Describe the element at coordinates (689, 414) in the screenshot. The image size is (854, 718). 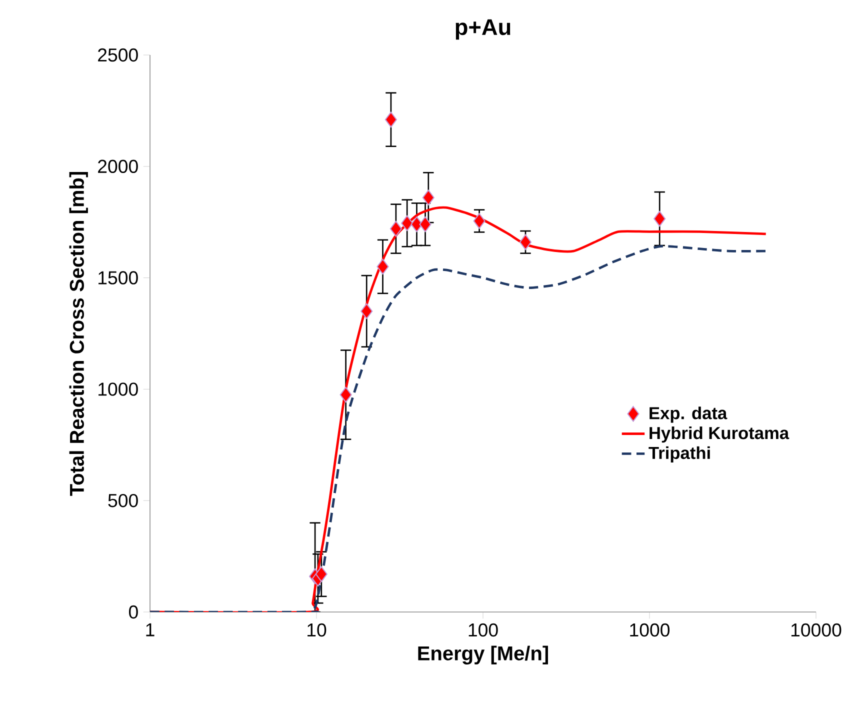
I see `legend-label: Exp. data` at that location.